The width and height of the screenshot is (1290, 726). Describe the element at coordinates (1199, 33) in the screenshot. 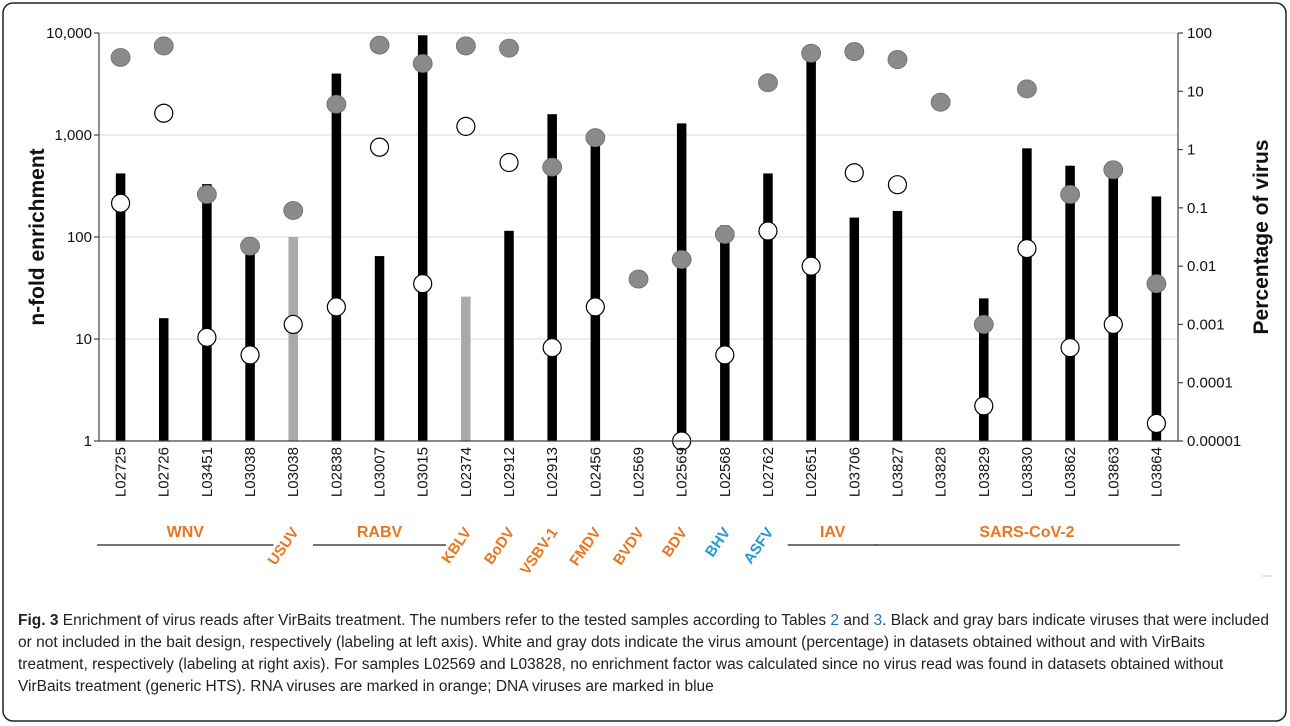

I see `right-tick-label: 100` at that location.